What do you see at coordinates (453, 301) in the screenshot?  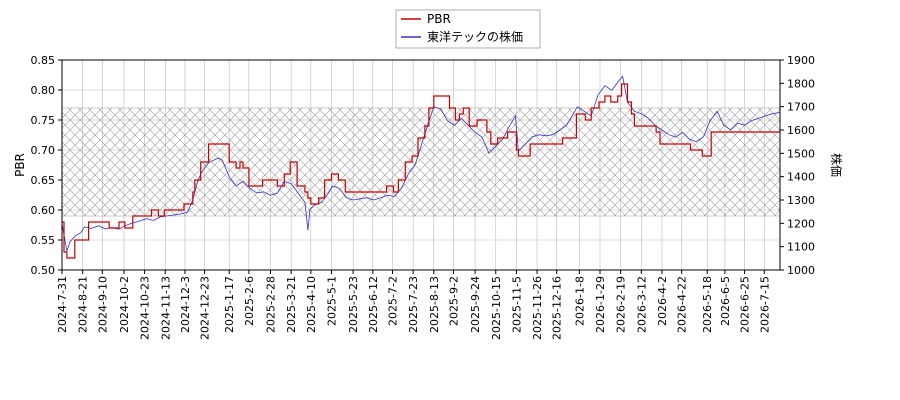 I see `x-tick-label-19: 2025-9-2` at bounding box center [453, 301].